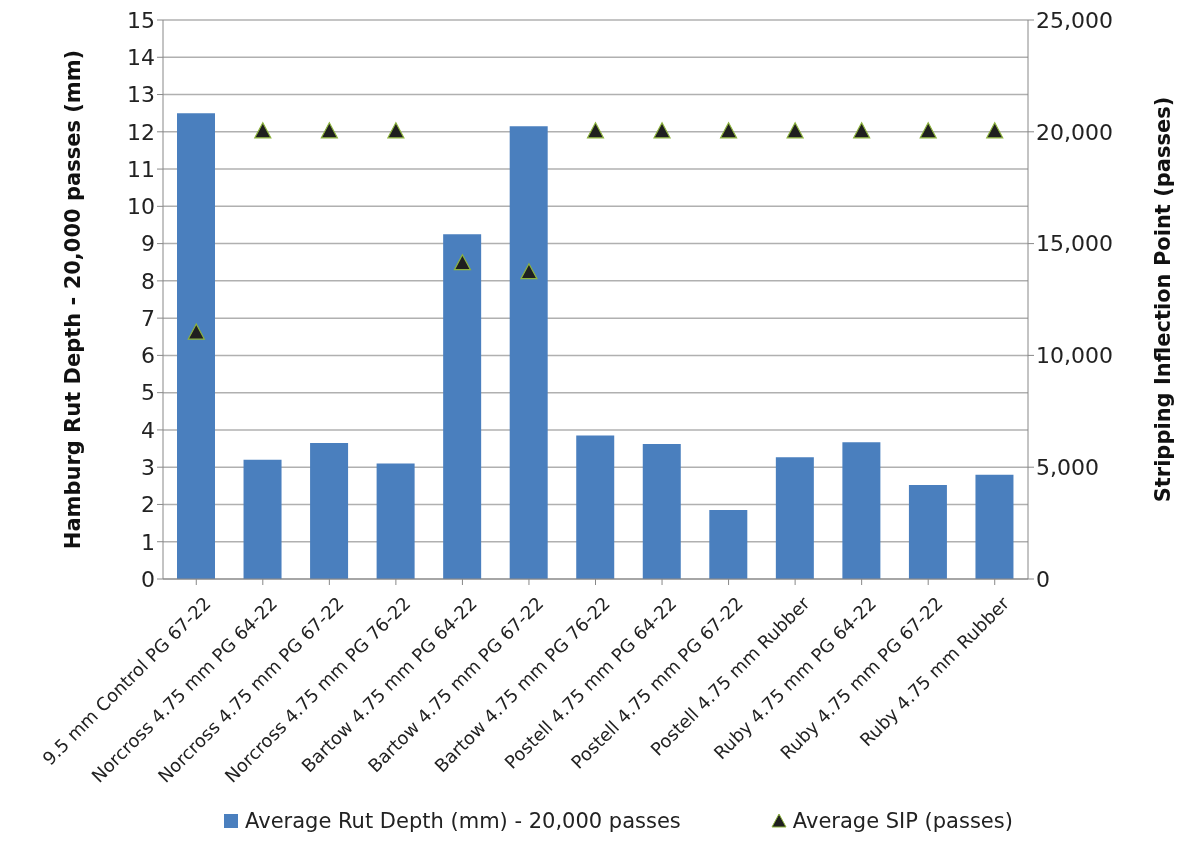  What do you see at coordinates (1043, 579) in the screenshot?
I see `y2-tick-label: 0` at bounding box center [1043, 579].